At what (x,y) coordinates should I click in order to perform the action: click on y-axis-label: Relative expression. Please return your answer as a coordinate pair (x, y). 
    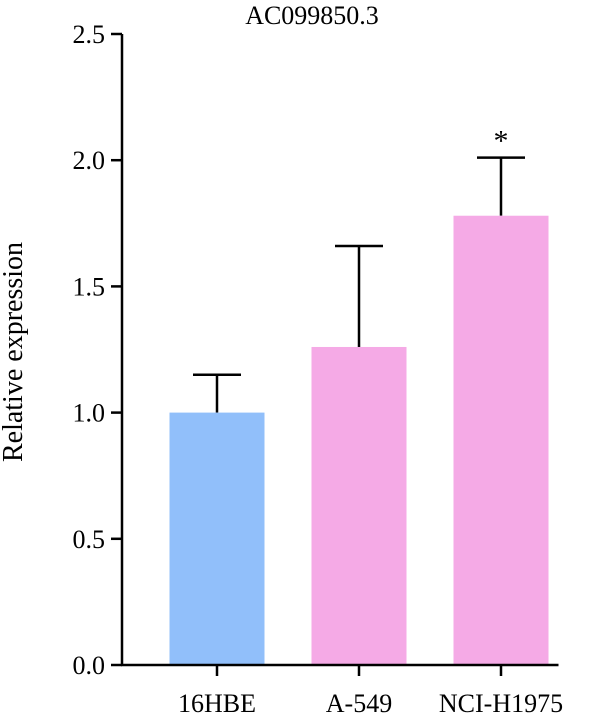
    Looking at the image, I should click on (14, 352).